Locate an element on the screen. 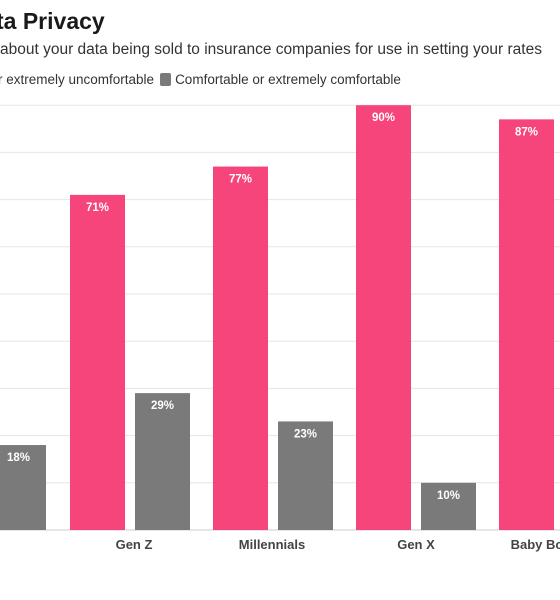  x-tick-label: Baby Bo is located at coordinates (535, 544).